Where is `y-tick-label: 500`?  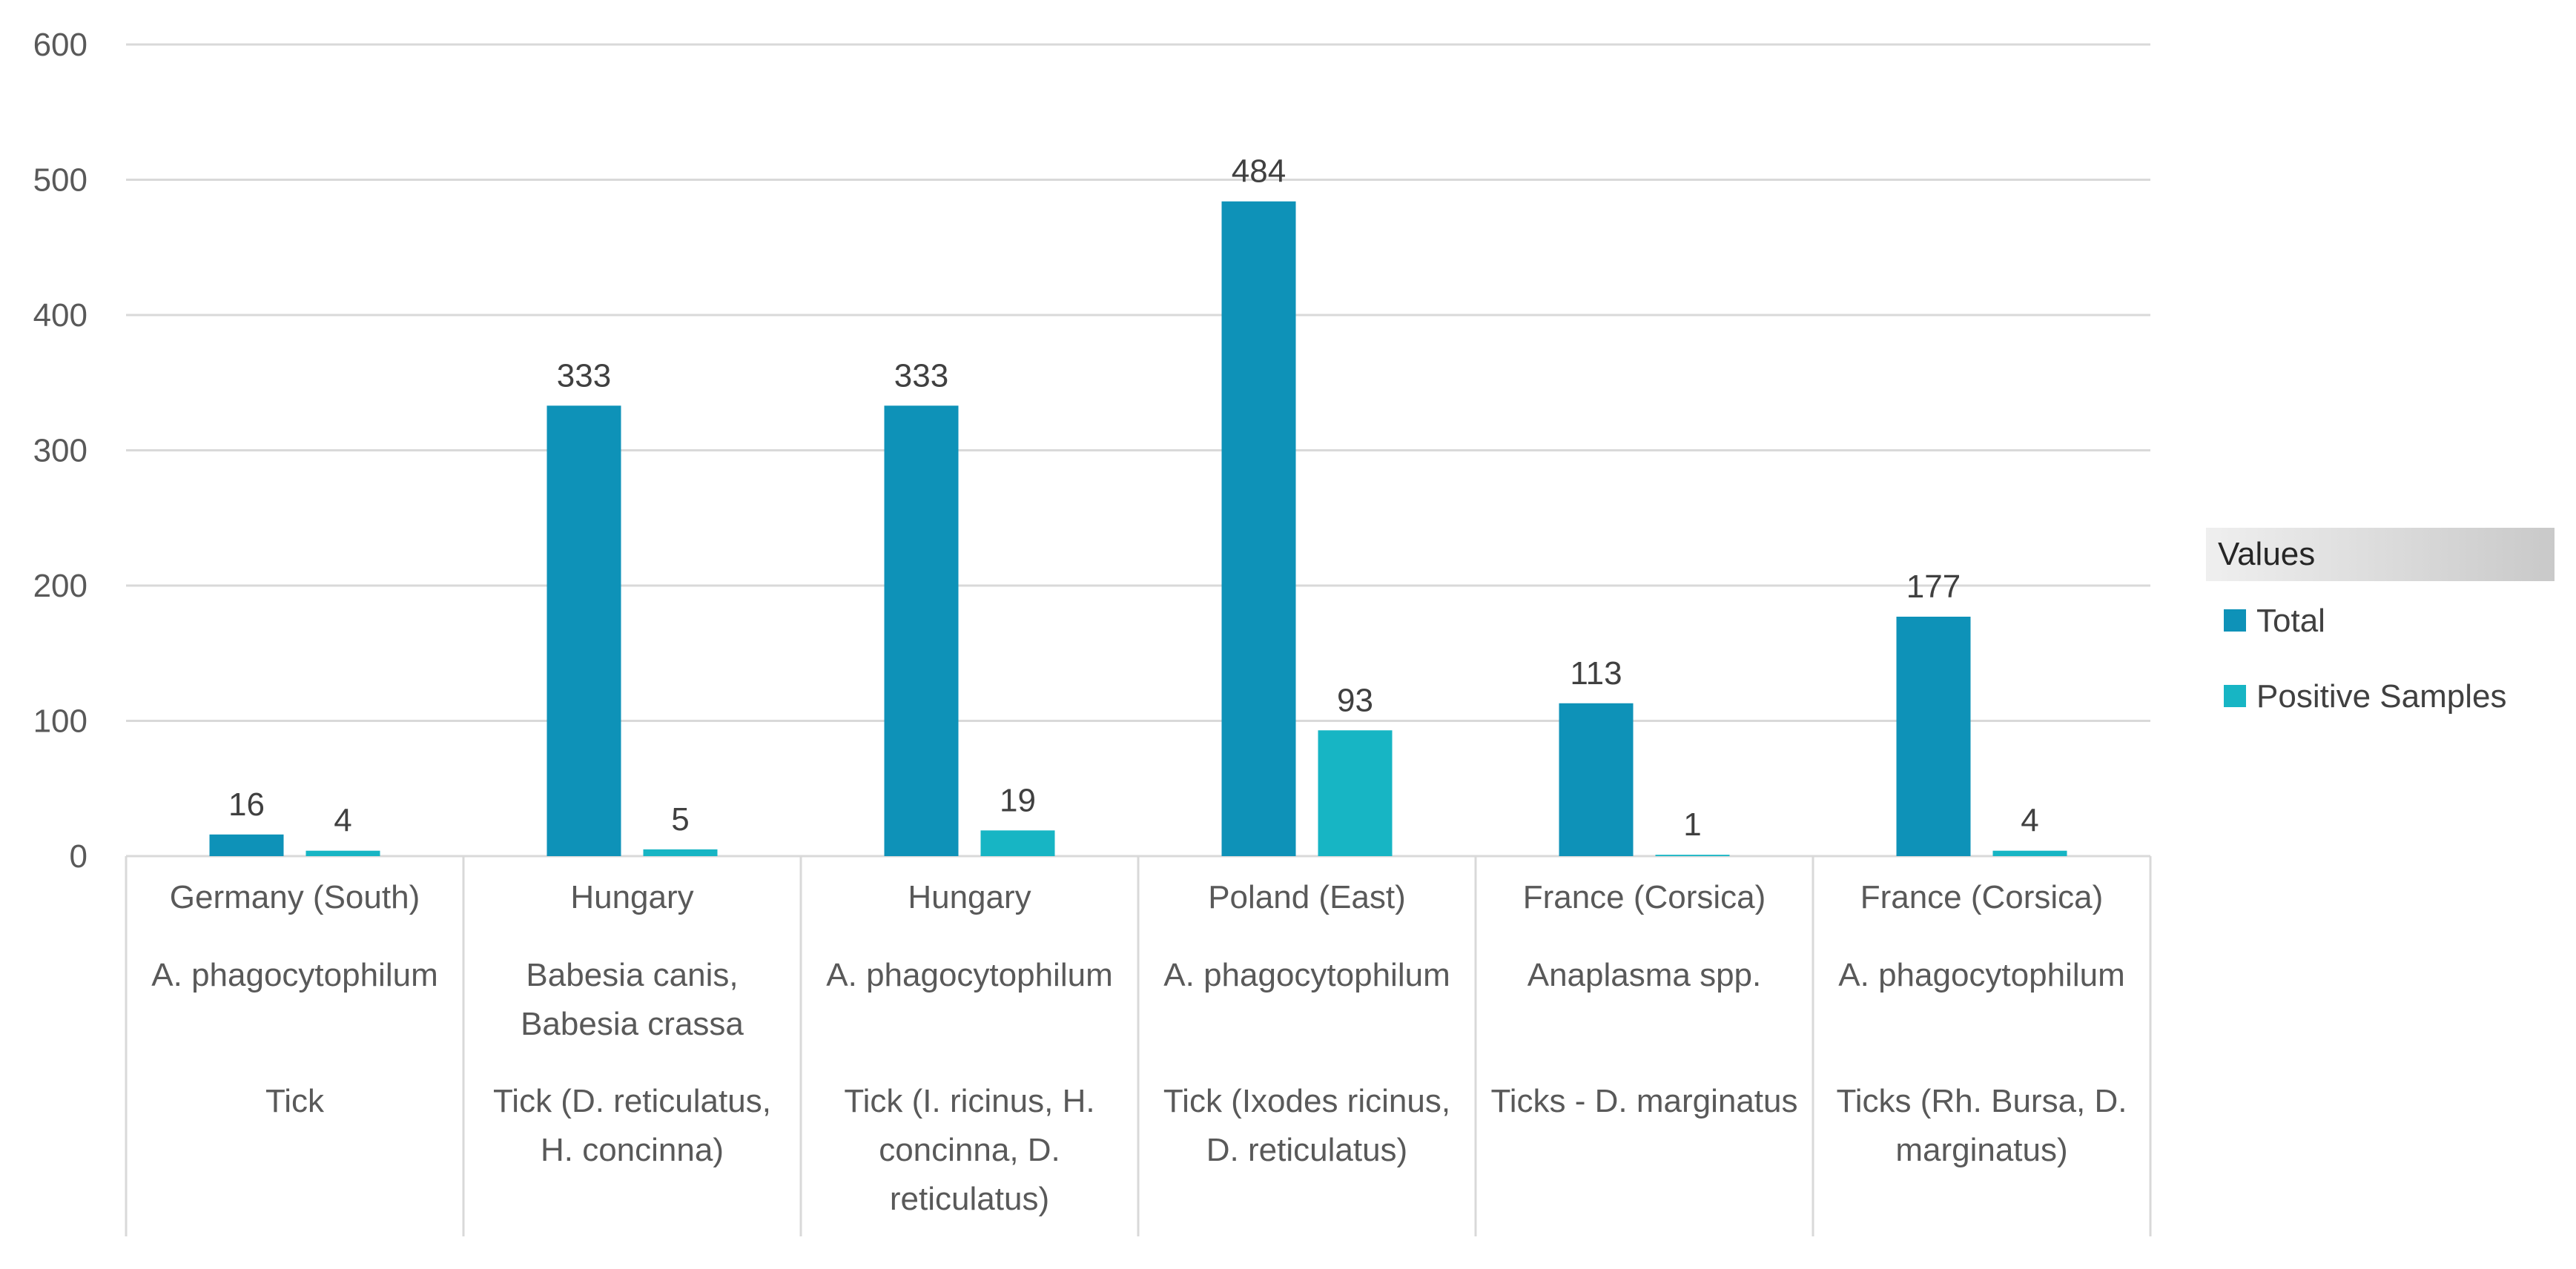 y-tick-label: 500 is located at coordinates (60, 180).